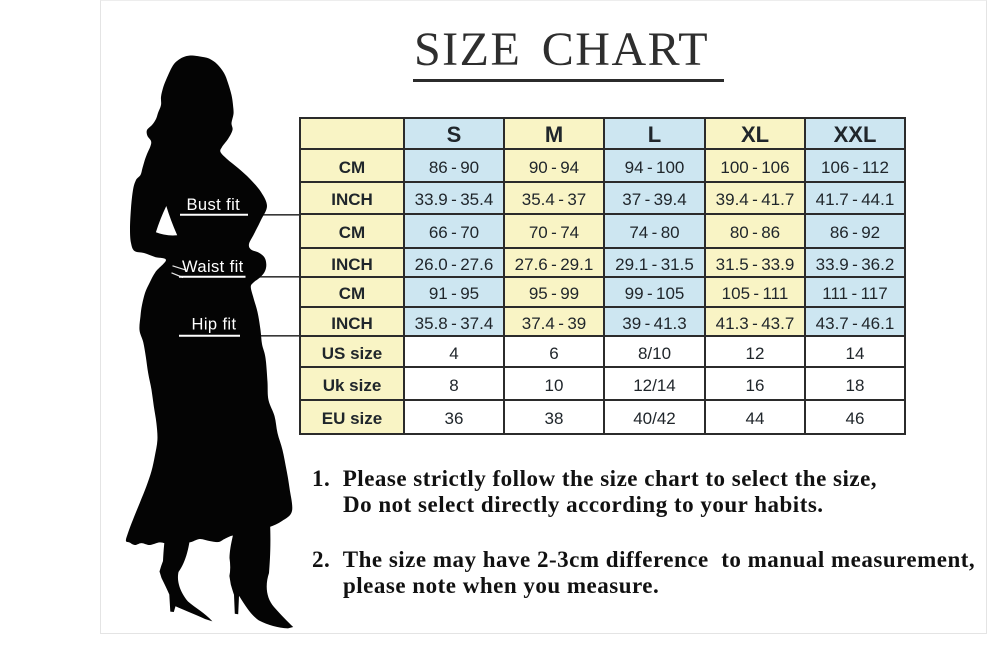  Describe the element at coordinates (213, 267) in the screenshot. I see `svg-text: Waist fit` at that location.